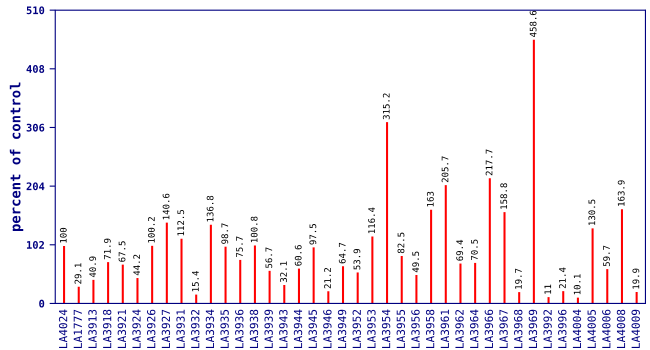  I want to click on data-label: 11, so click(548, 289).